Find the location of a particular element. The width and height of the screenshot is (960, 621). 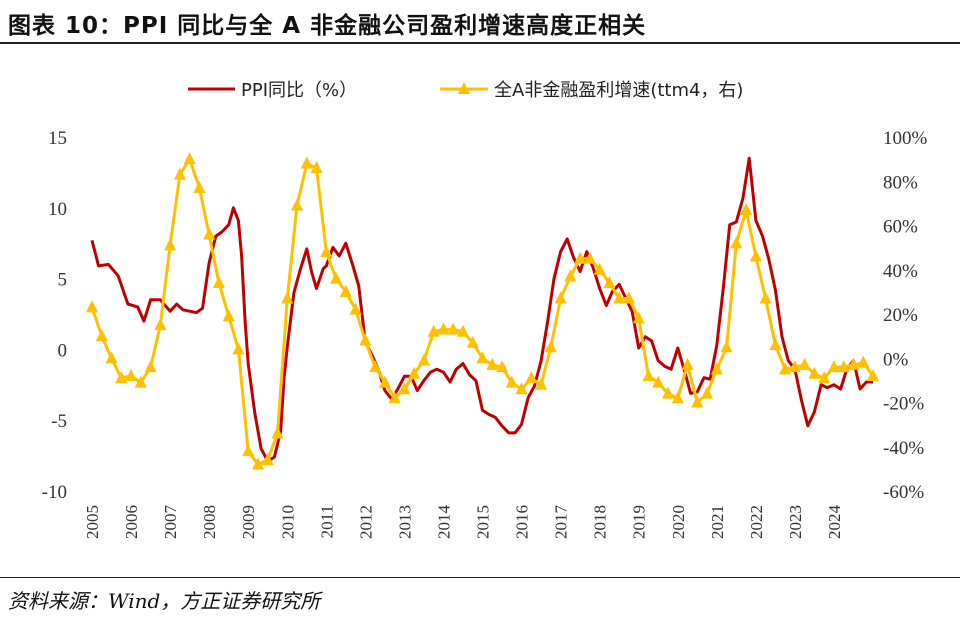

x-tick-label: 2009 is located at coordinates (248, 522).